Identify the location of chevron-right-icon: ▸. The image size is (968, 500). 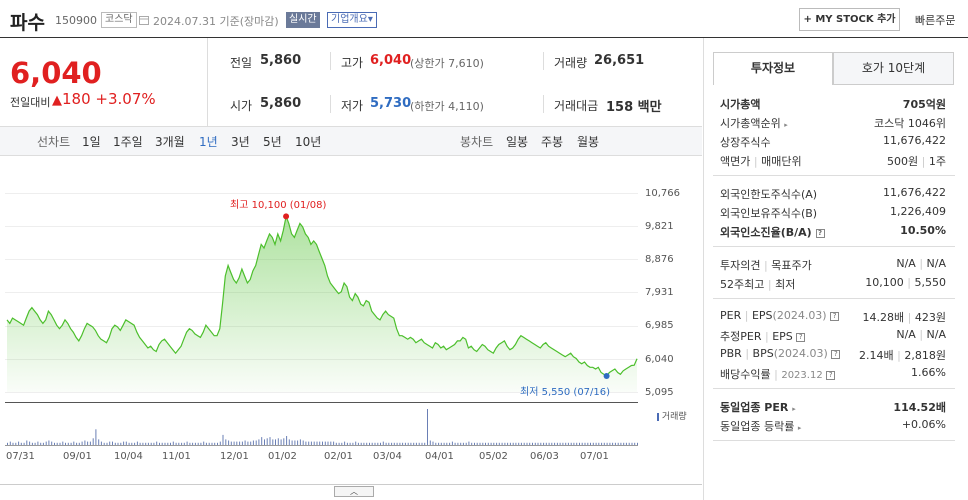
(786, 125).